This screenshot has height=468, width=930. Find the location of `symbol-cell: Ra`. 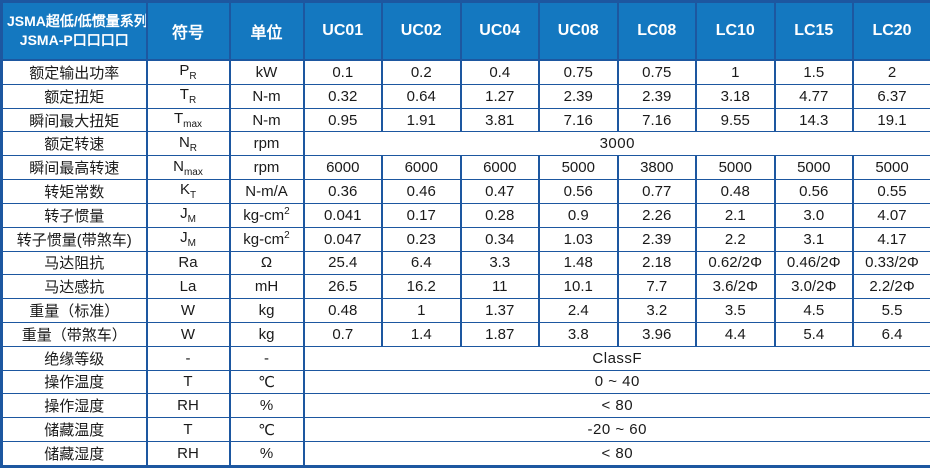

symbol-cell: Ra is located at coordinates (187, 262).